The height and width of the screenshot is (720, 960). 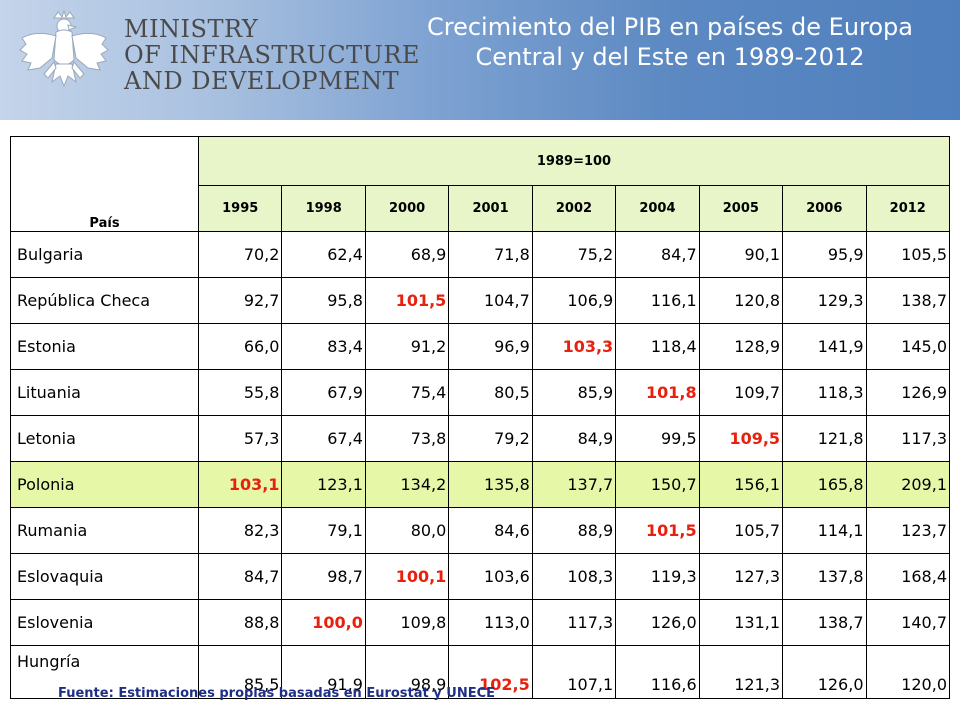 What do you see at coordinates (741, 438) in the screenshot?
I see `gdp-index-cell: 109,5` at bounding box center [741, 438].